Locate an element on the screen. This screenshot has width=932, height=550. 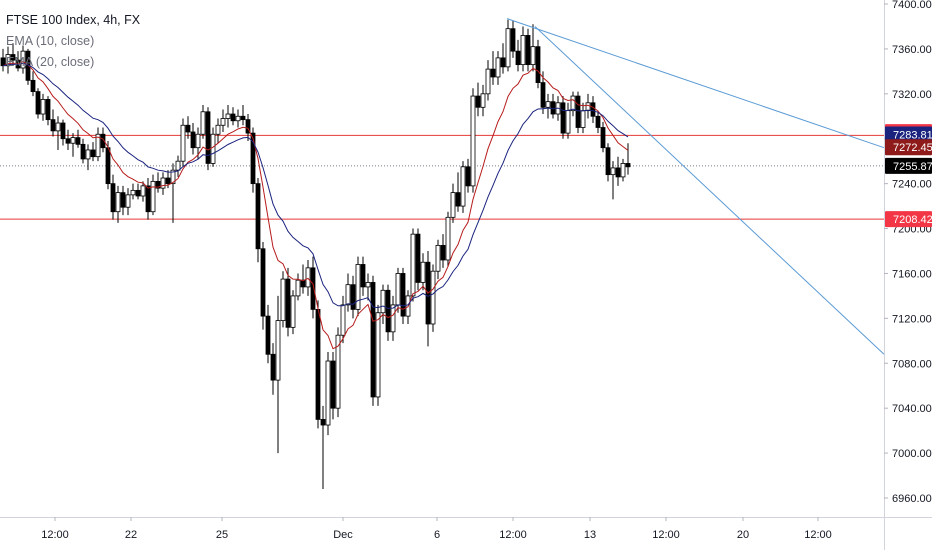
price-badge-label: 7255.87 is located at coordinates (912, 167).